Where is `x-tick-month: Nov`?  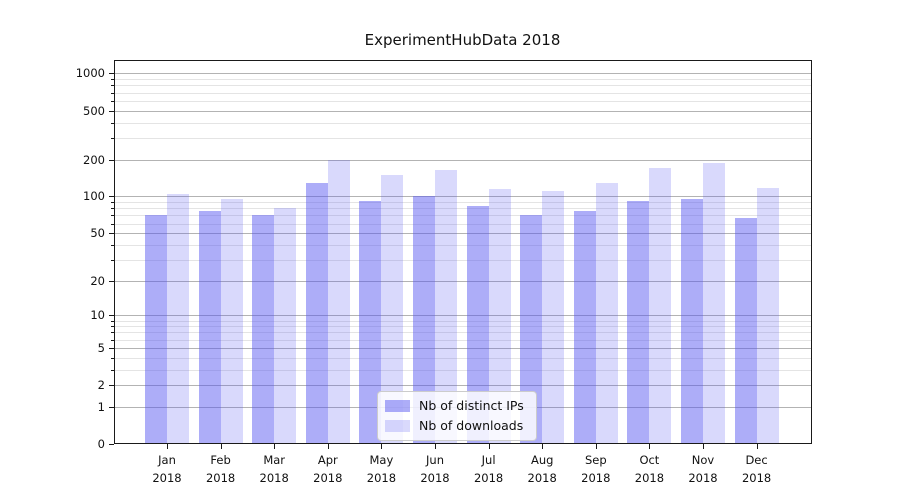
x-tick-month: Nov is located at coordinates (703, 460).